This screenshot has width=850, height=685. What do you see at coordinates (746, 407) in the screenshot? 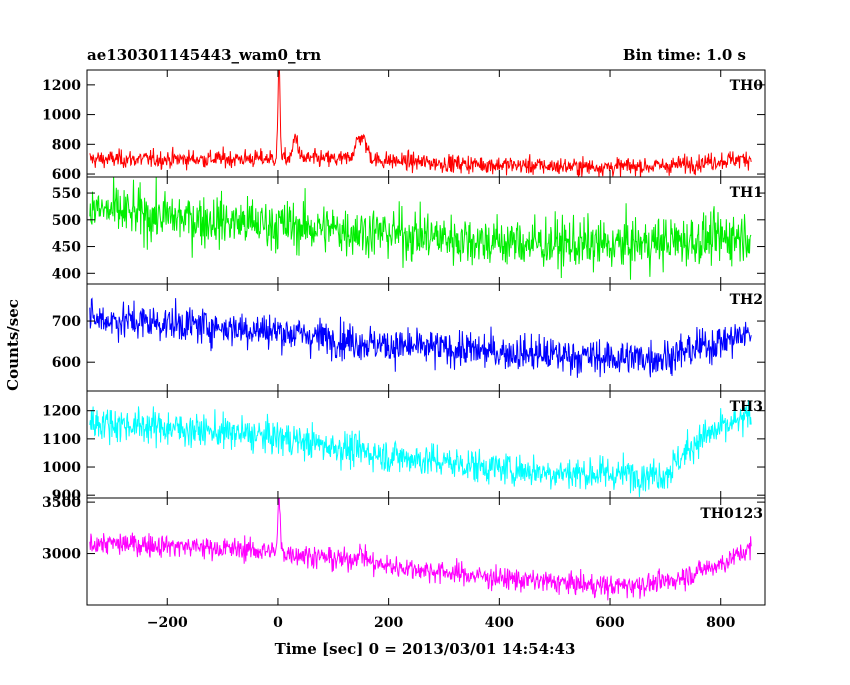
I see `panel-name-label: TH3` at bounding box center [746, 407].